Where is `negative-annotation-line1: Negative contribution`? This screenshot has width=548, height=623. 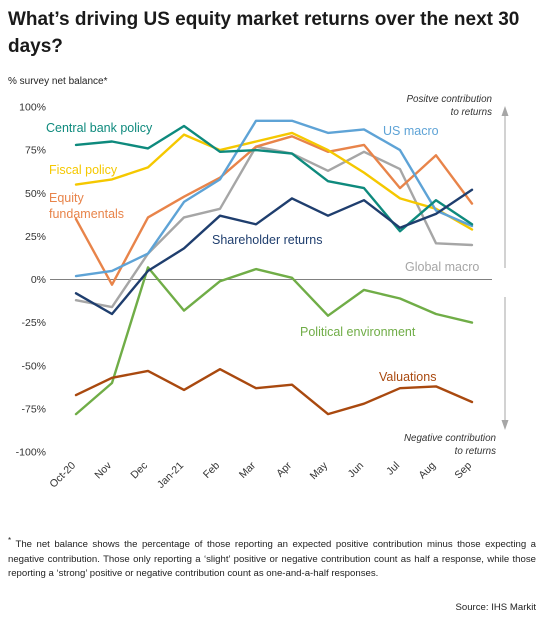
negative-annotation-line1: Negative contribution is located at coordinates (450, 438).